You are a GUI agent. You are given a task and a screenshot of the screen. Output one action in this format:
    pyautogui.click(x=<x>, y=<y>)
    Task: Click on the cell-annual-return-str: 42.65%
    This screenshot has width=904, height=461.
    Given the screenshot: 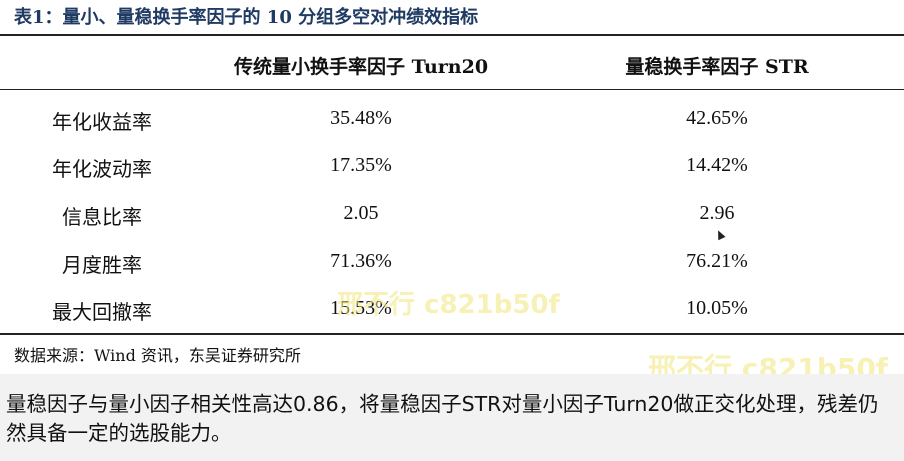 What is the action you would take?
    pyautogui.click(x=717, y=118)
    